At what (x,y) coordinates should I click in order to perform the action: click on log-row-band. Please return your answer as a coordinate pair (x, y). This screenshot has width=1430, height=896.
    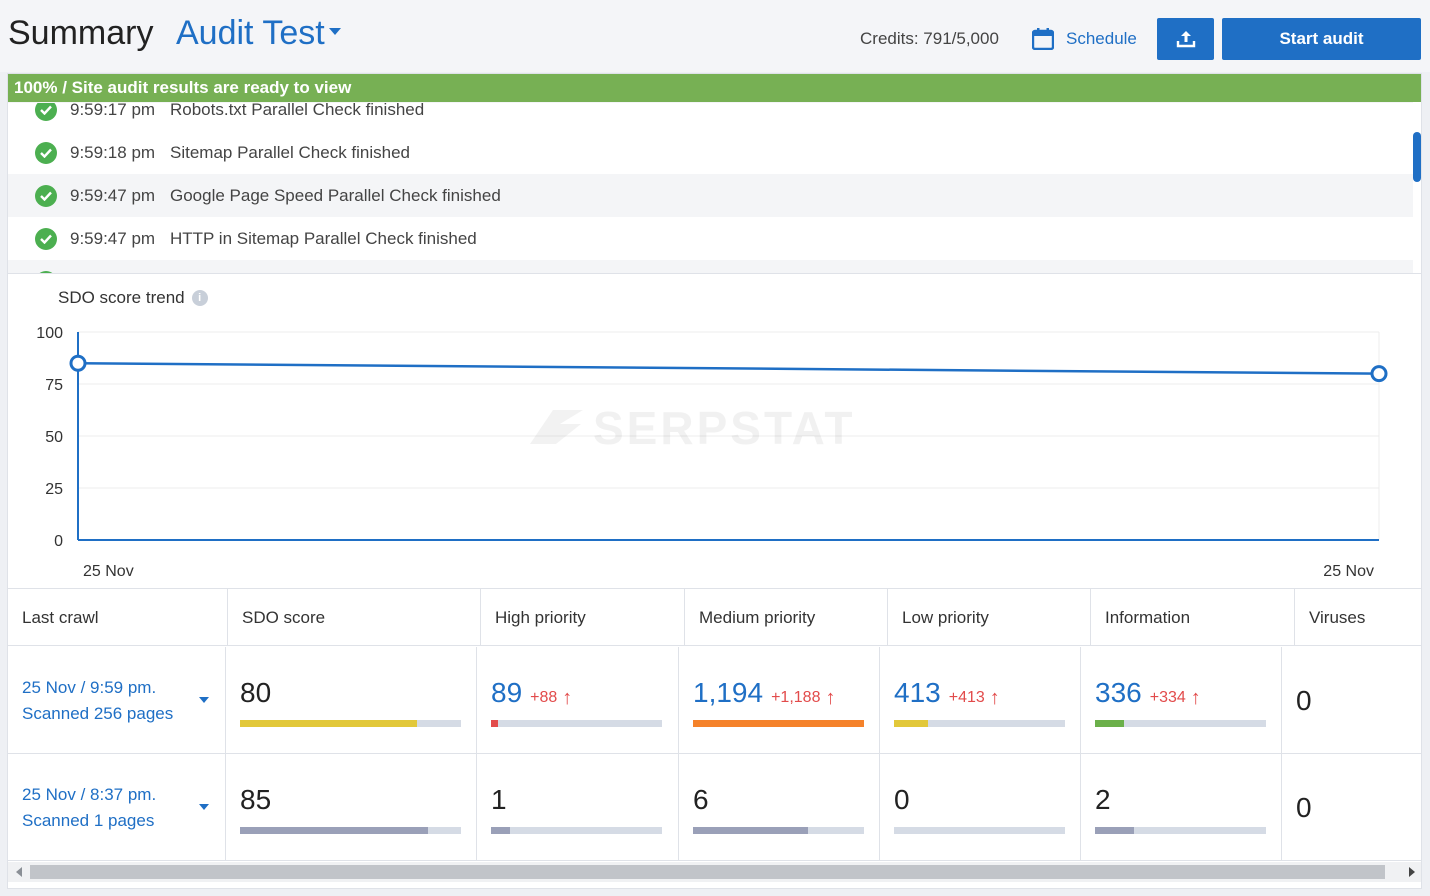
    Looking at the image, I should click on (710, 102).